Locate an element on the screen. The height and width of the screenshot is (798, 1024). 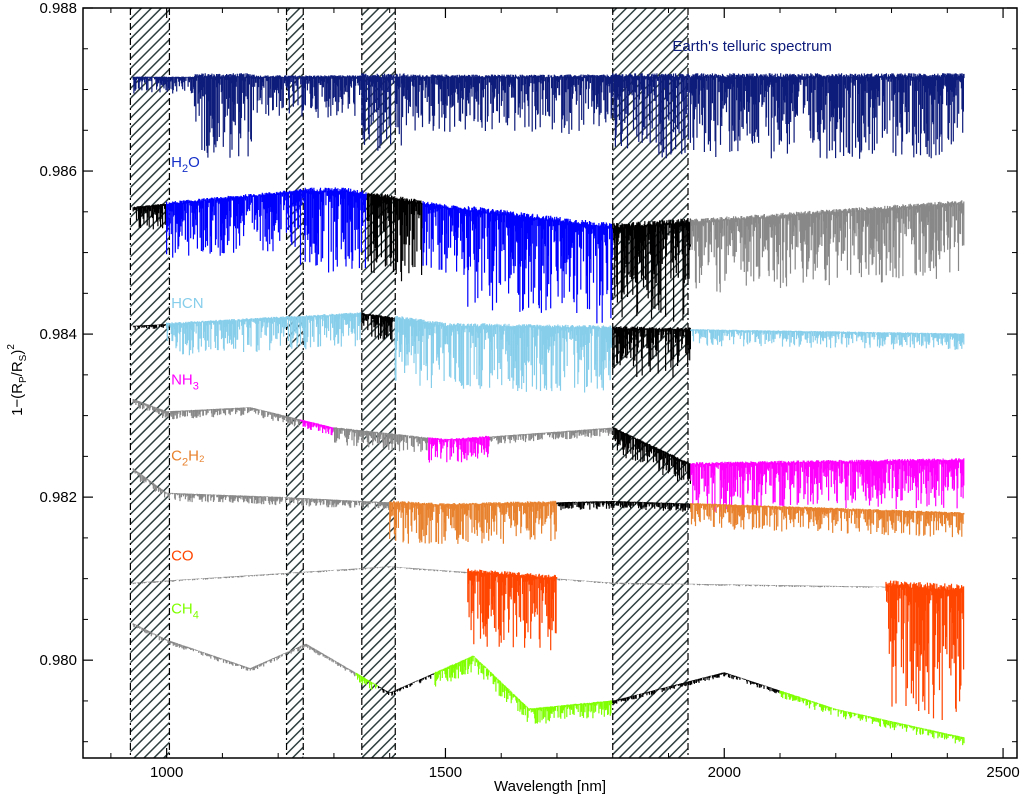
y-axis-title-sub-p: P is located at coordinates (23, 379).